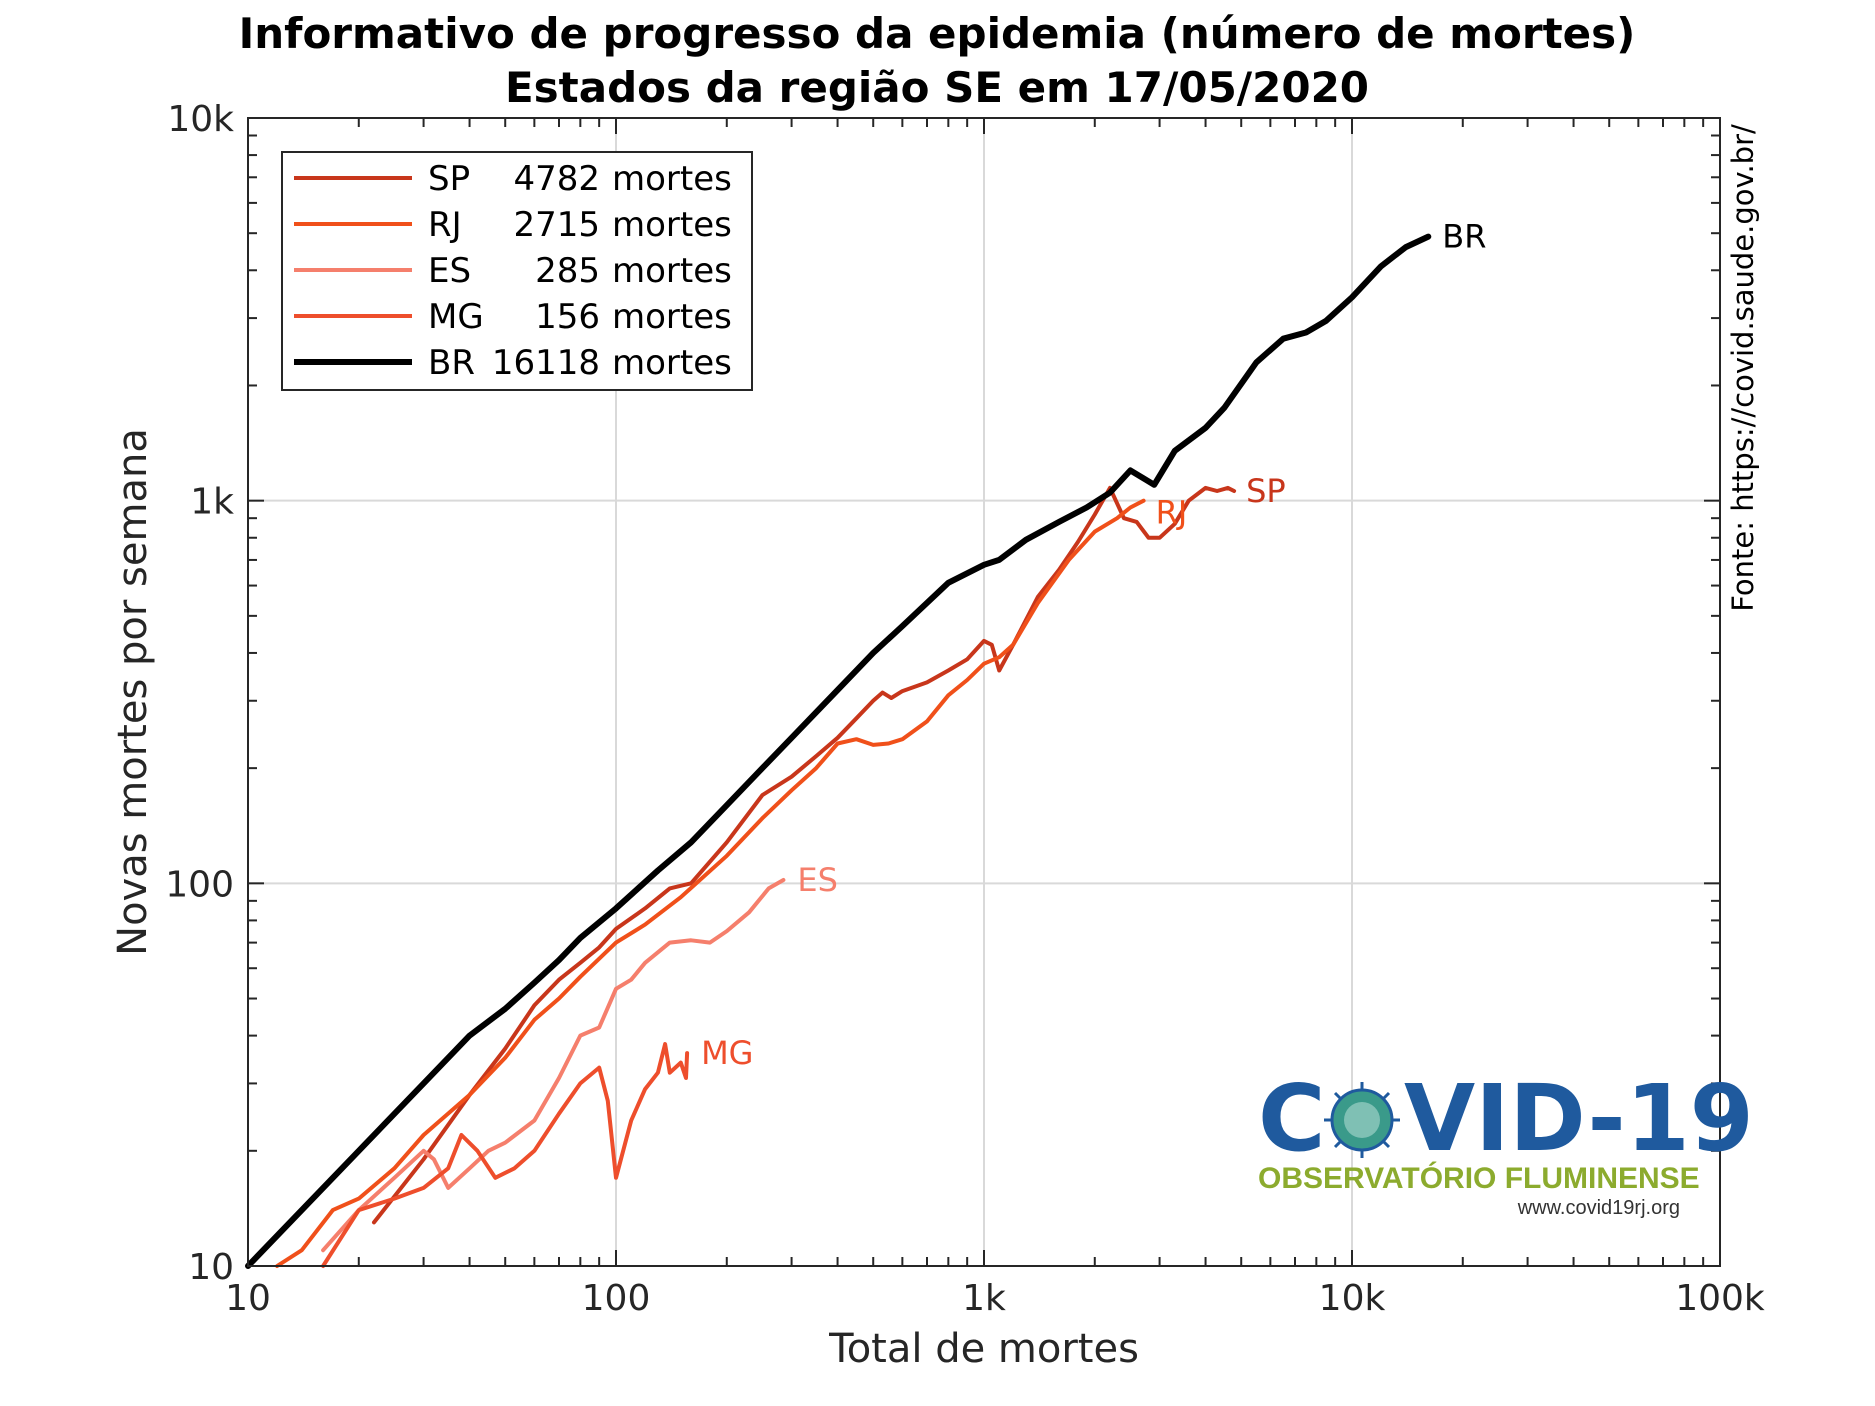 This screenshot has width=1875, height=1406. Describe the element at coordinates (672, 225) in the screenshot. I see `legend-unit-rj: mortes` at that location.